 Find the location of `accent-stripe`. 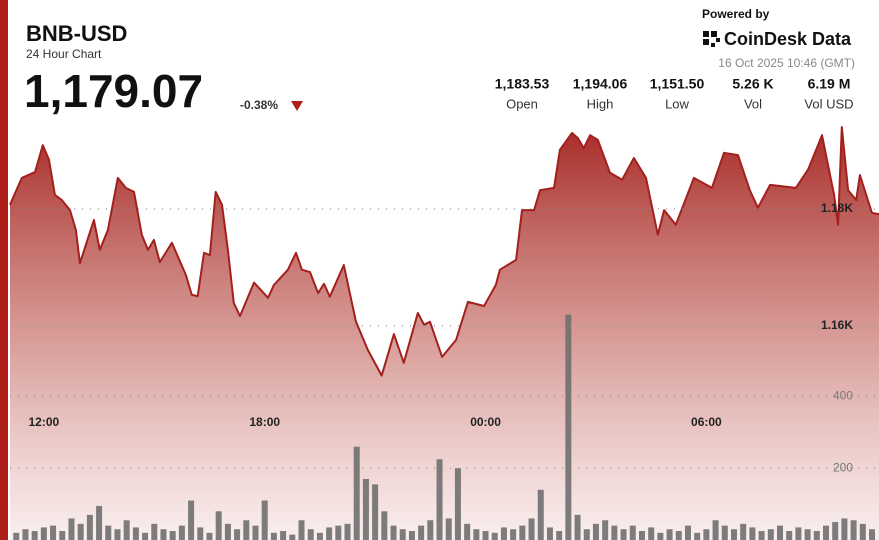

accent-stripe is located at coordinates (4, 270).